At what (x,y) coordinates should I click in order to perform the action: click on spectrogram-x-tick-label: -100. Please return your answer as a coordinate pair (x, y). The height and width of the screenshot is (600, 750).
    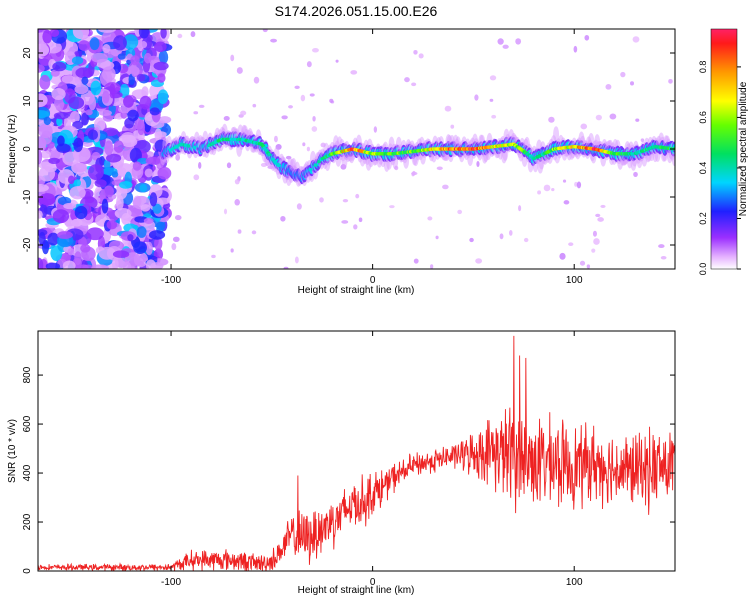
    Looking at the image, I should click on (171, 280).